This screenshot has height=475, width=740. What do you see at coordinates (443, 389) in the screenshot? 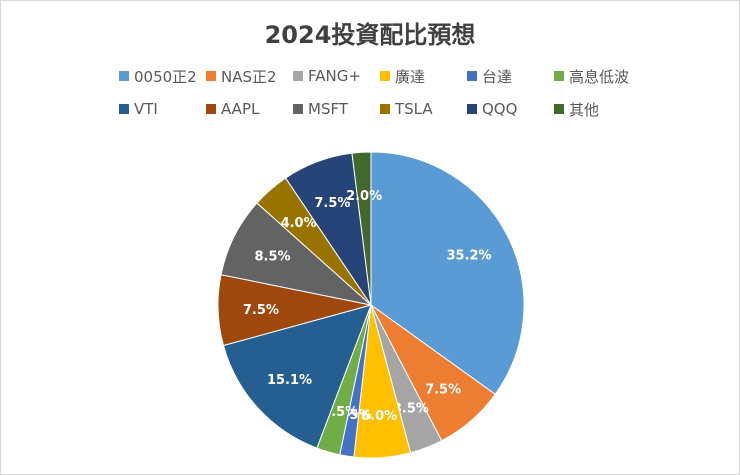
I see `data-label-2: 7.5%` at bounding box center [443, 389].